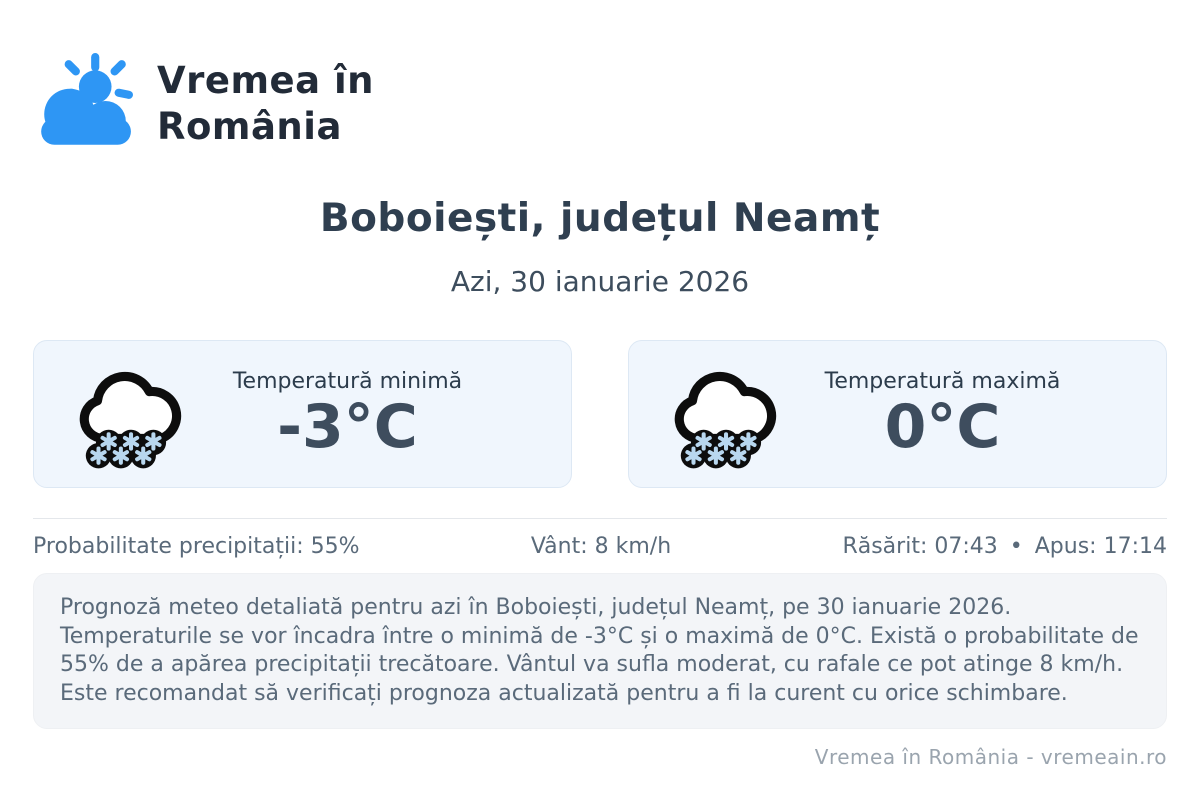  I want to click on max-temperature-value: 0°C, so click(942, 427).